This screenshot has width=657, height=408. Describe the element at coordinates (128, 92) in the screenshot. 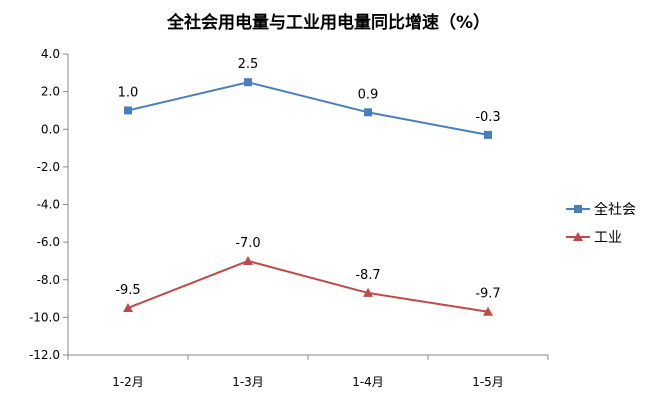

I see `data-label: 1.0` at that location.